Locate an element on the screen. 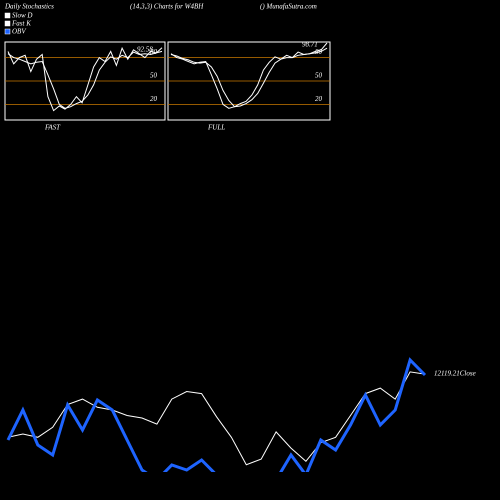 The height and width of the screenshot is (500, 500). legend-label: Slow D is located at coordinates (22, 16).